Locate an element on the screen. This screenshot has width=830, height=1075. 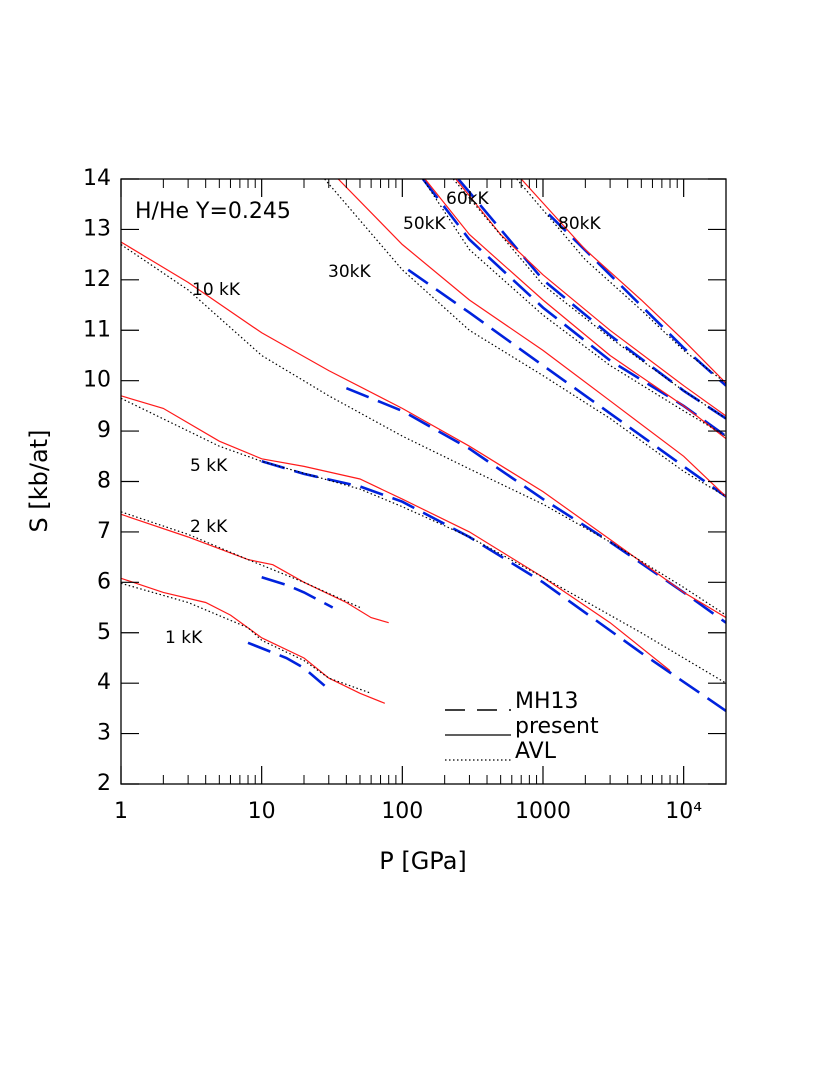
y-axis-label: S [kb/at] is located at coordinates (39, 481).